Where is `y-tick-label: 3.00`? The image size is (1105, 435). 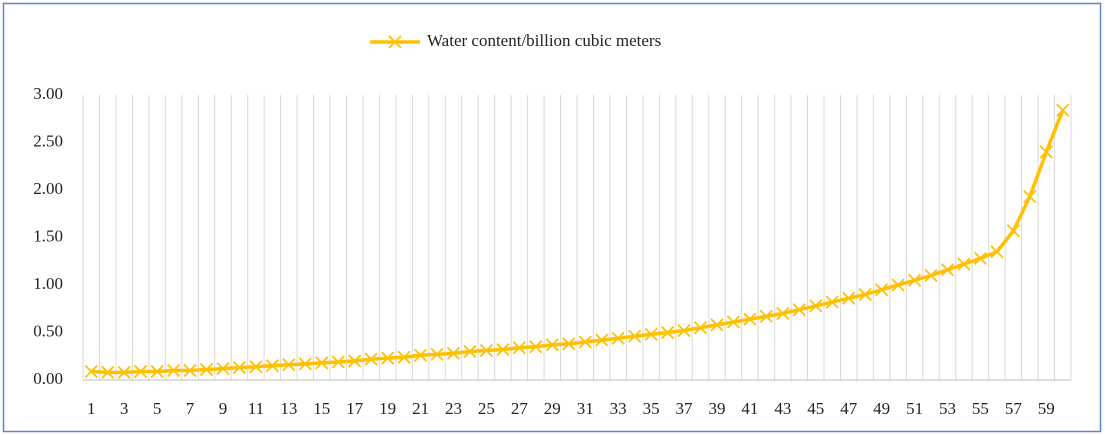
y-tick-label: 3.00 is located at coordinates (48, 93).